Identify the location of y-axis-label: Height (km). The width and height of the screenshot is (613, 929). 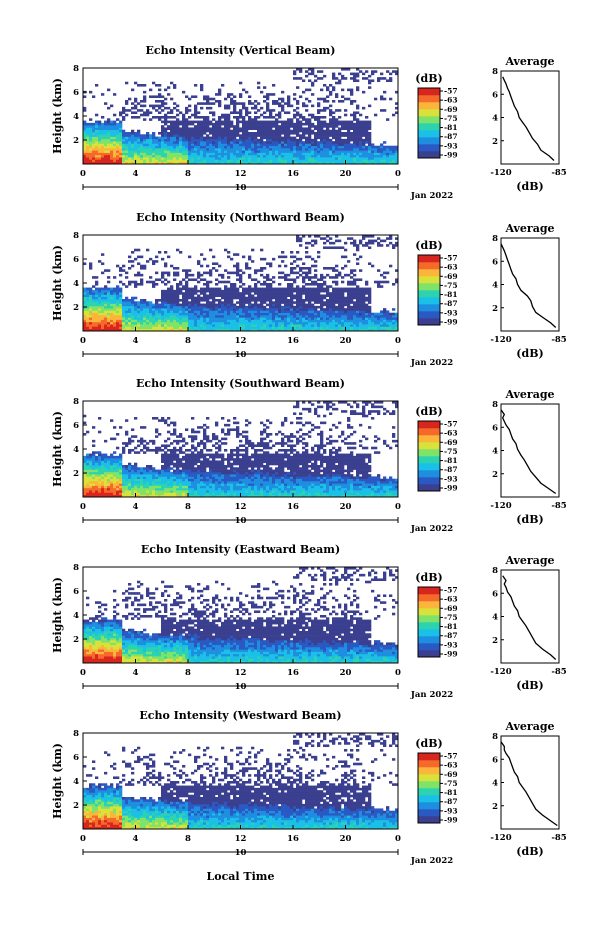
(57, 116).